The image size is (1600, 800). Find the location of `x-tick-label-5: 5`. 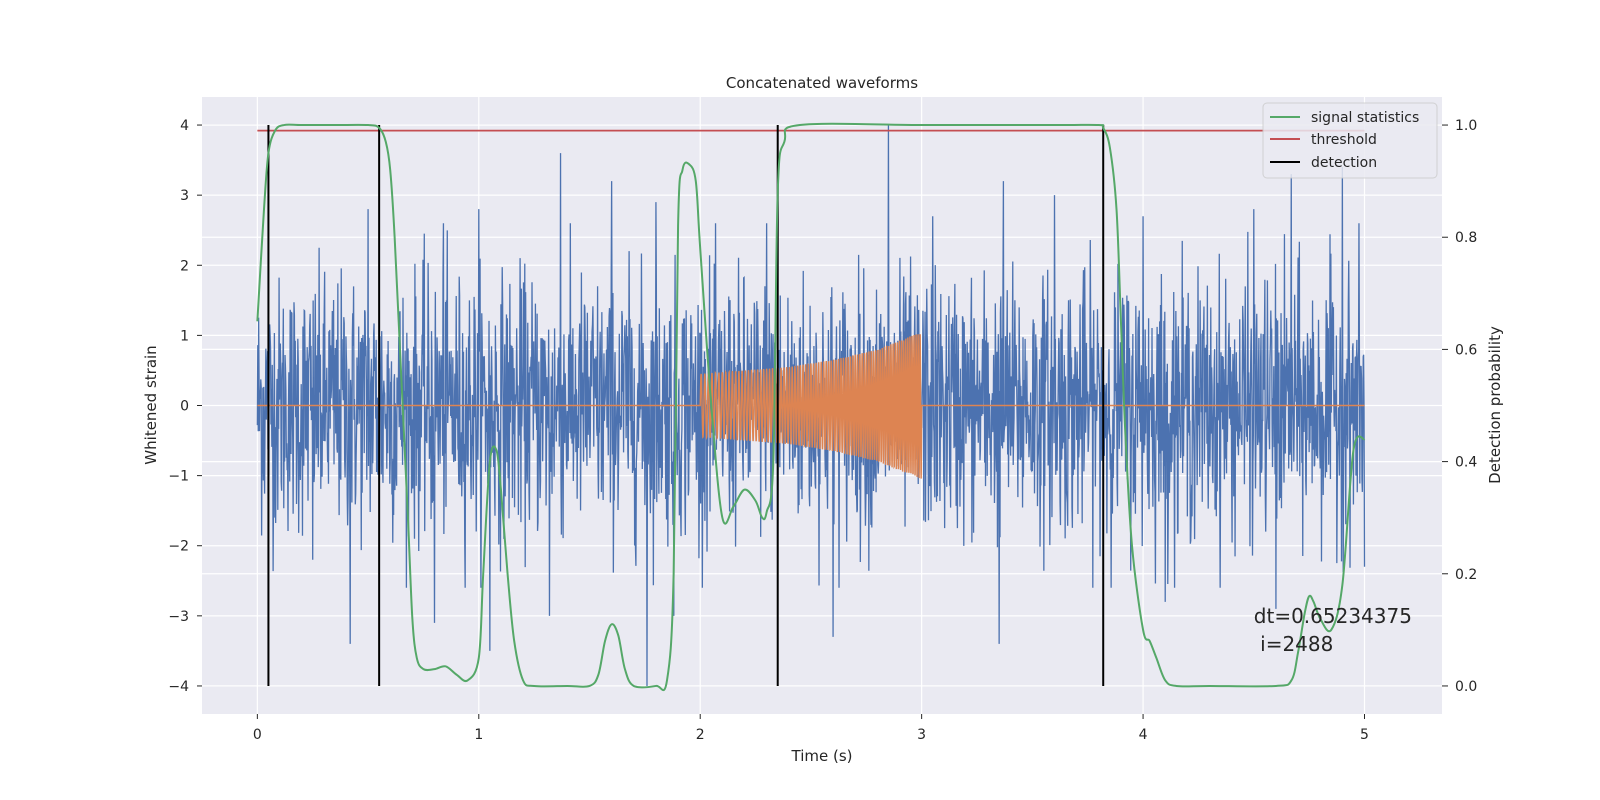

x-tick-label-5: 5 is located at coordinates (1364, 735).